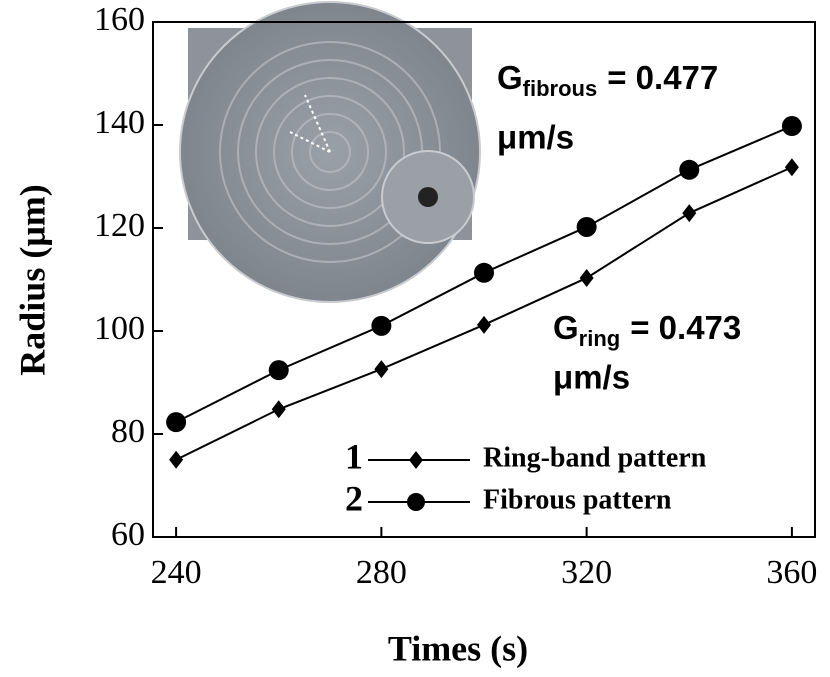 The image size is (830, 677). I want to click on x-tick-label: 280, so click(381, 572).